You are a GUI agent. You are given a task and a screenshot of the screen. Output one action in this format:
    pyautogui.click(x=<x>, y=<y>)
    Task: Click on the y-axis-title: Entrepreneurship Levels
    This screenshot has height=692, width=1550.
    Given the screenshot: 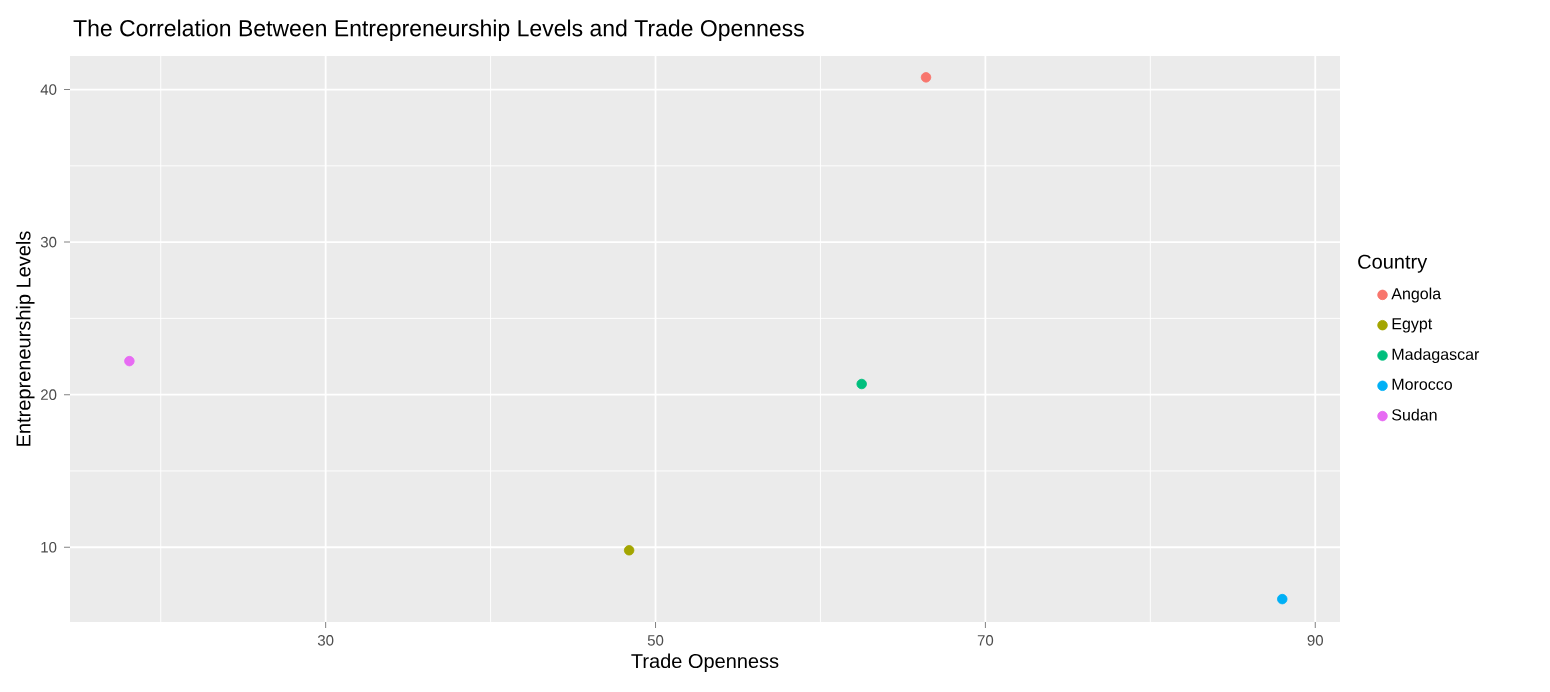 What is the action you would take?
    pyautogui.click(x=25, y=338)
    